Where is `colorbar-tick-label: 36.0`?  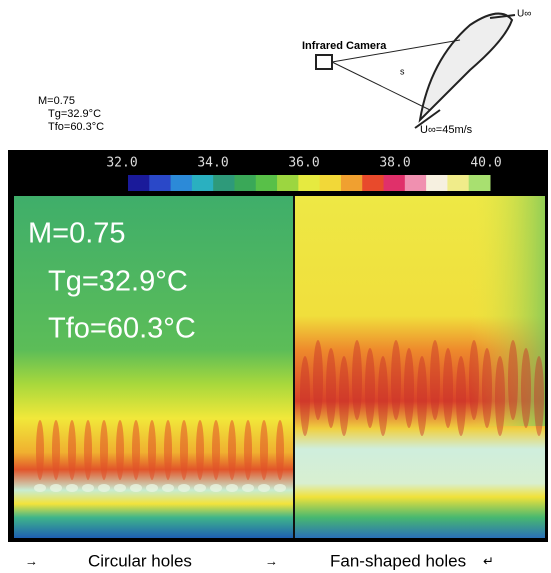
colorbar-tick-label: 36.0 is located at coordinates (303, 163).